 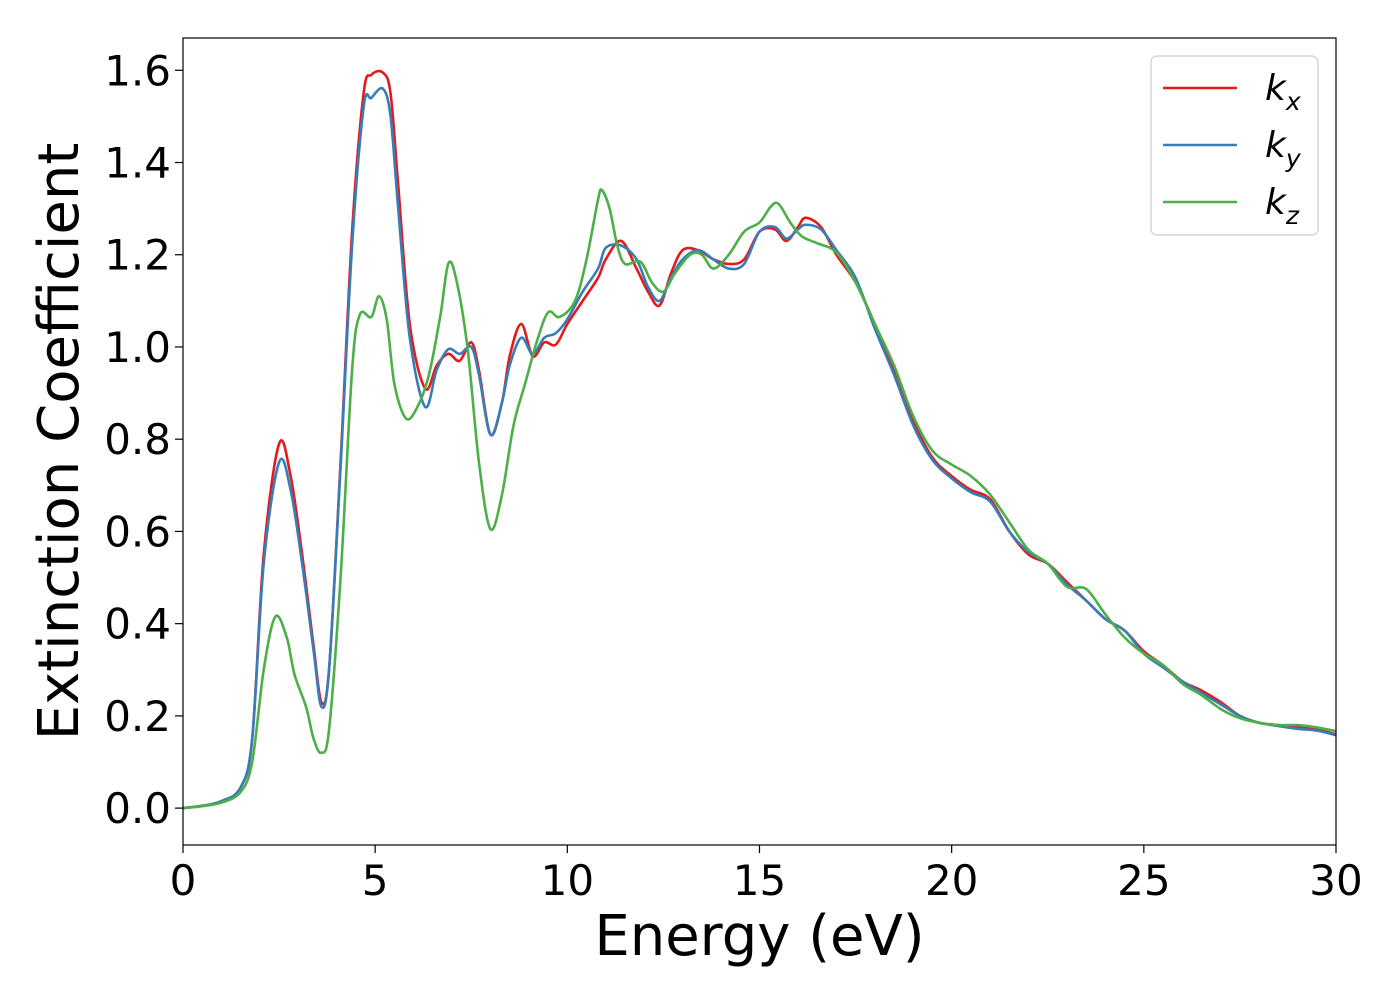 I want to click on y-tick-label: 1.4, so click(x=137, y=163).